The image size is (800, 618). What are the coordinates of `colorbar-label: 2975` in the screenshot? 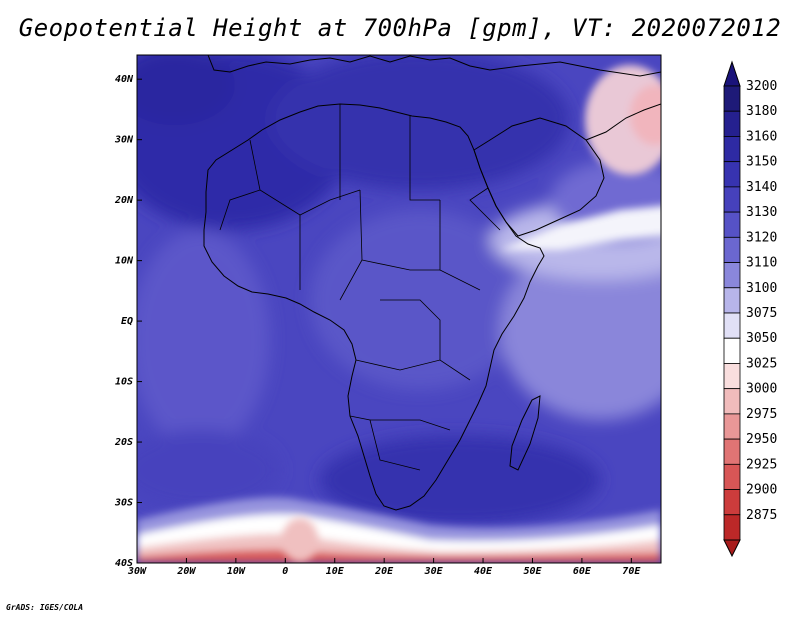 It's located at (761, 414).